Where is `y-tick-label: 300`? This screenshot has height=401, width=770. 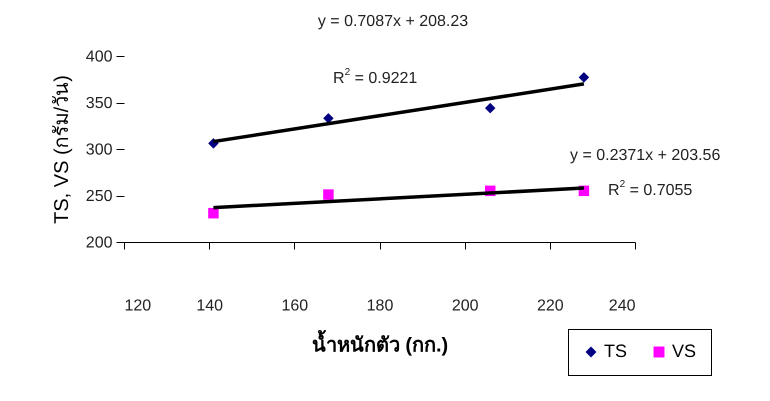 y-tick-label: 300 is located at coordinates (99, 150).